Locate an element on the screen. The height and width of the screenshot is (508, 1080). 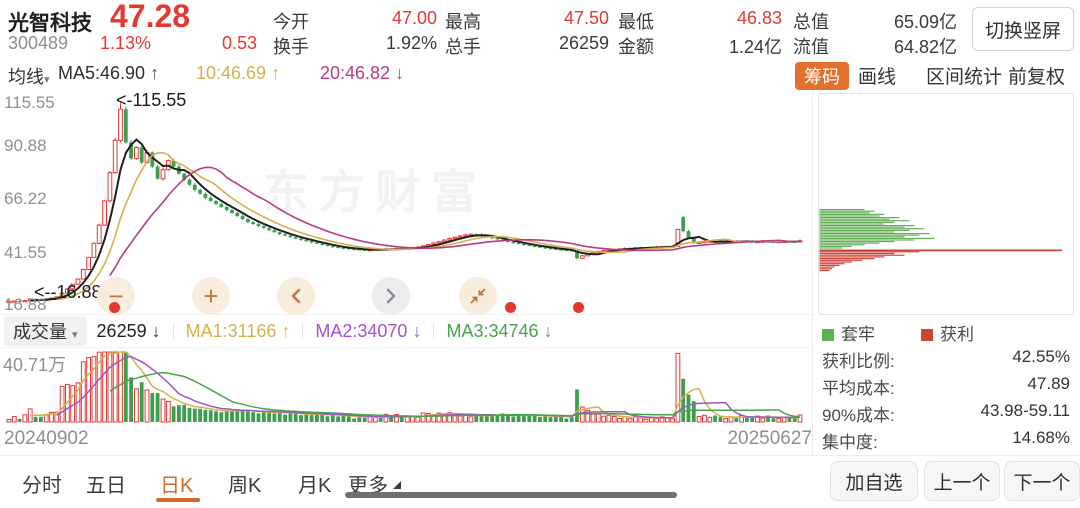
stat-avg-cost: 平均成本: 47.89 is located at coordinates (946, 386).